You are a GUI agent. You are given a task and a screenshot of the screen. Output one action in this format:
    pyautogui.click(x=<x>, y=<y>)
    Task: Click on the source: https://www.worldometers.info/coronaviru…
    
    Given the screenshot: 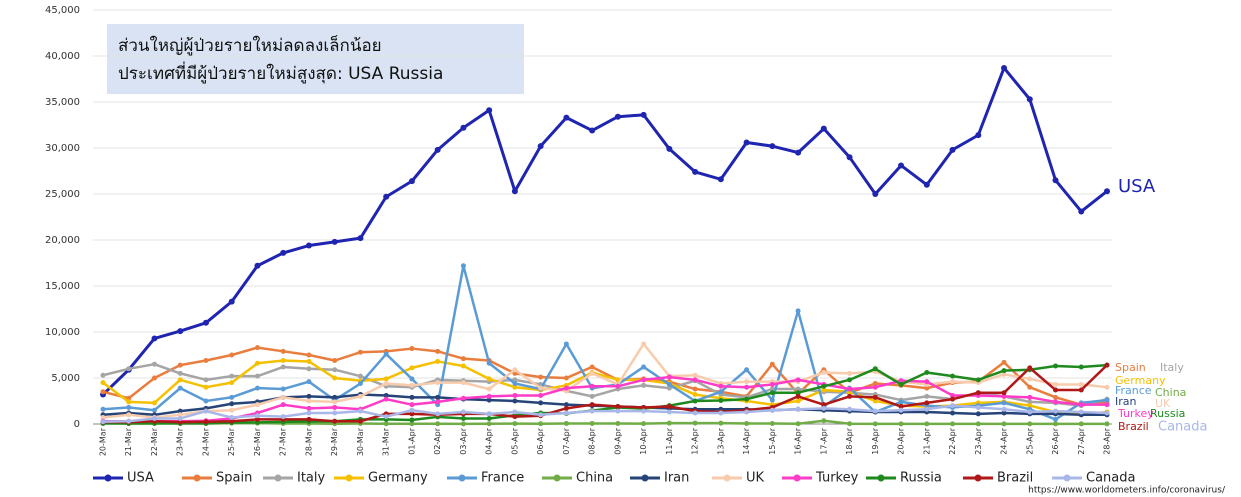 What is the action you would take?
    pyautogui.click(x=1127, y=491)
    